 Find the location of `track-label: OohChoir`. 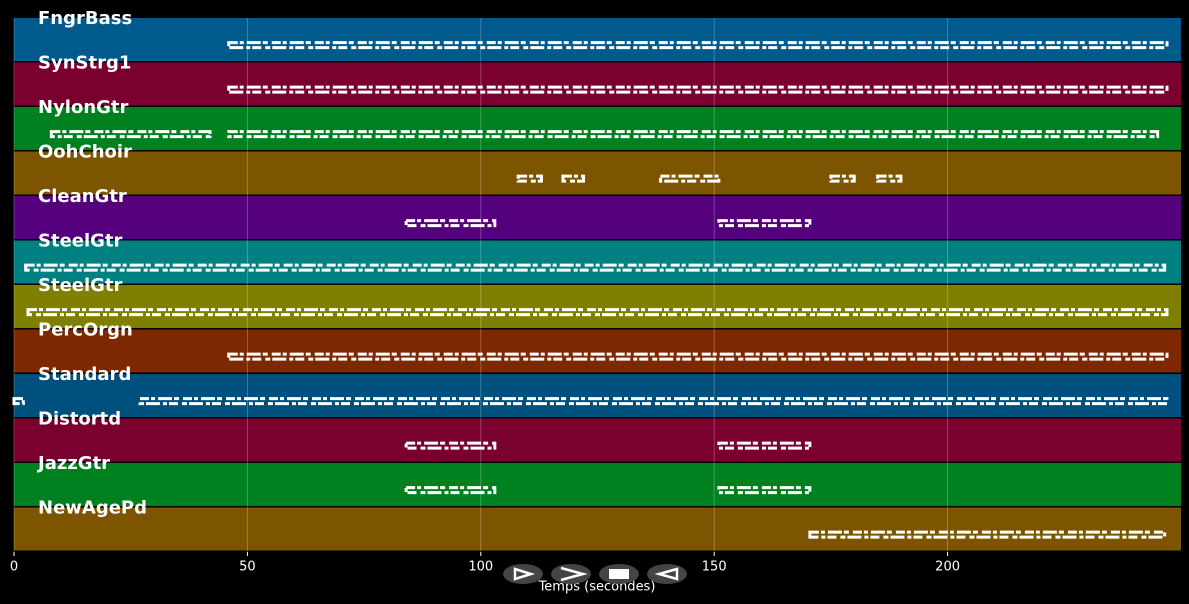

track-label: OohChoir is located at coordinates (85, 152).